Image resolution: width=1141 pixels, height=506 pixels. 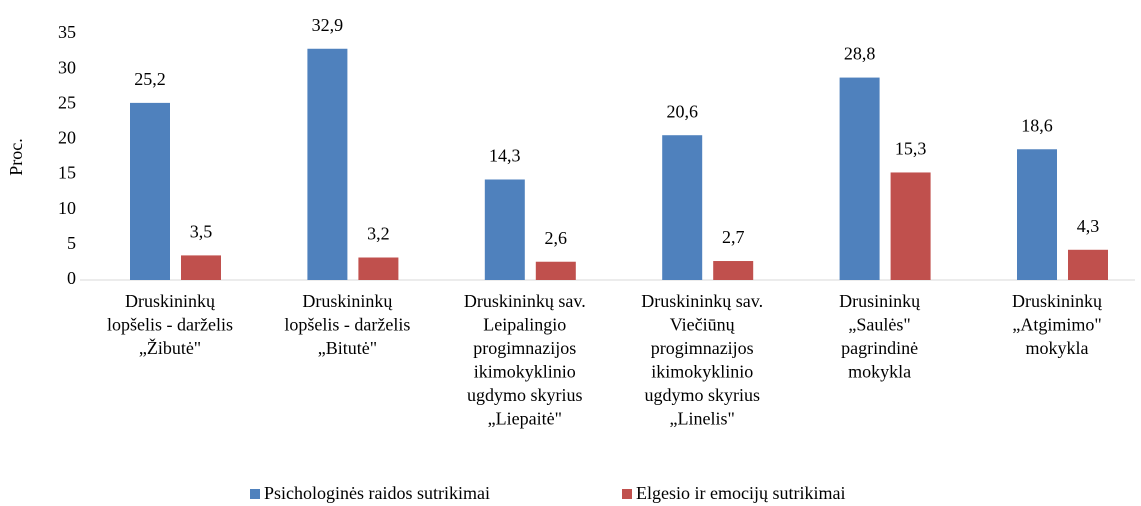 What do you see at coordinates (1037, 125) in the screenshot?
I see `data-label: 18,6` at bounding box center [1037, 125].